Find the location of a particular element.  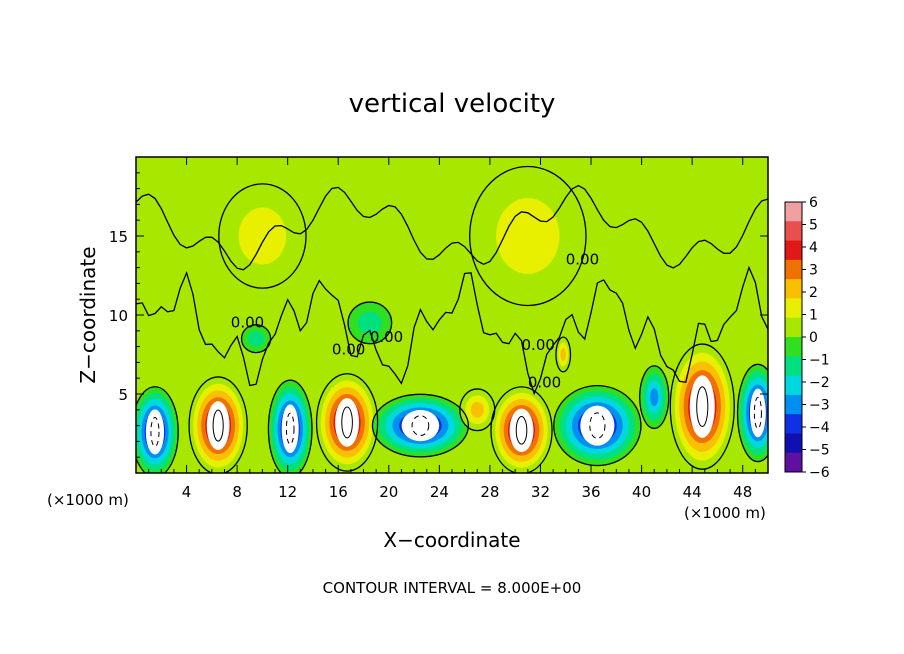

colorbar-tick-label: −5 is located at coordinates (819, 451).